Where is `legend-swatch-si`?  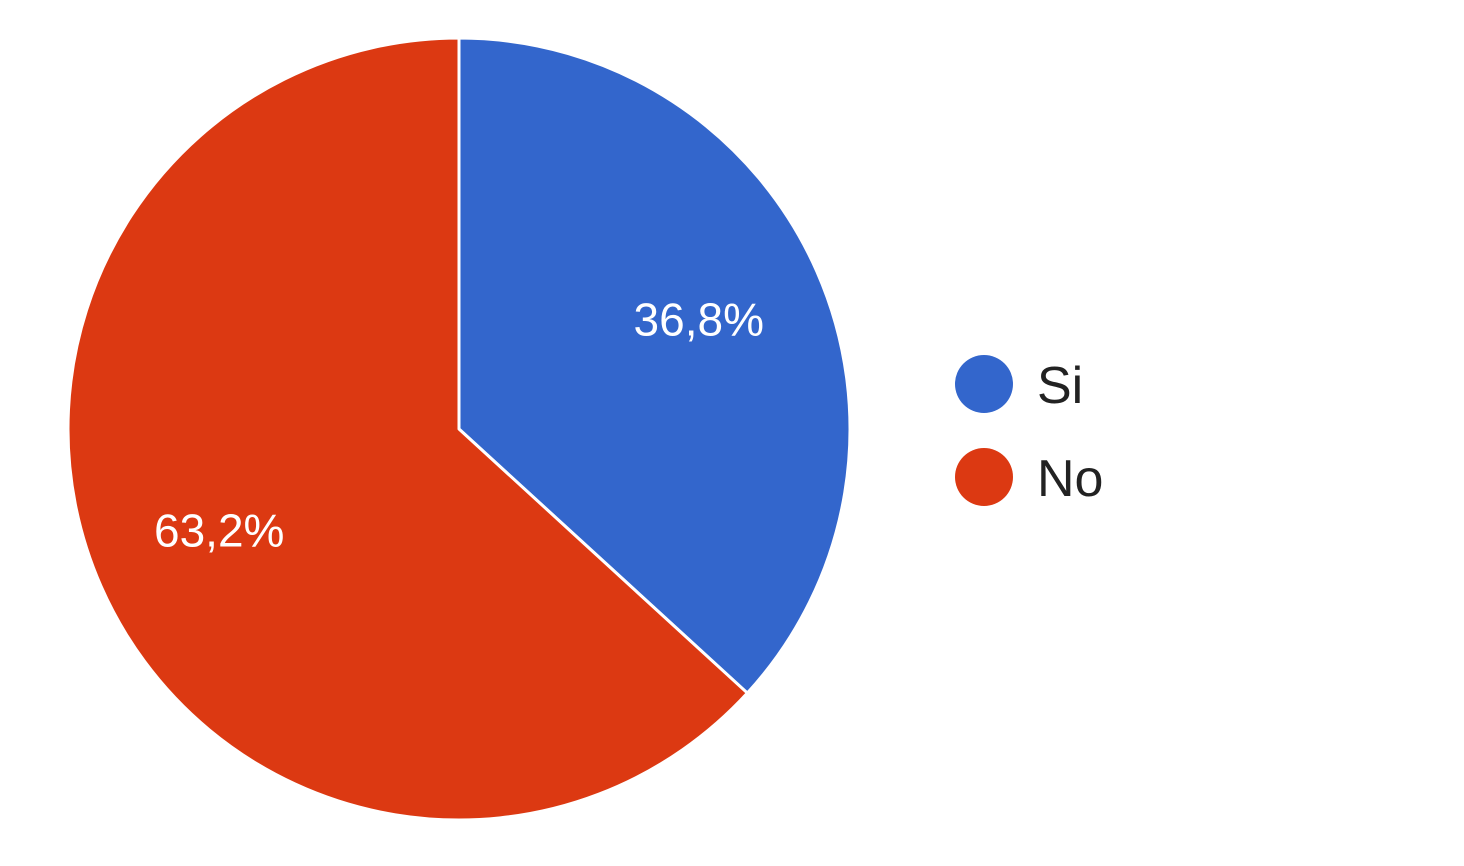
legend-swatch-si is located at coordinates (984, 384).